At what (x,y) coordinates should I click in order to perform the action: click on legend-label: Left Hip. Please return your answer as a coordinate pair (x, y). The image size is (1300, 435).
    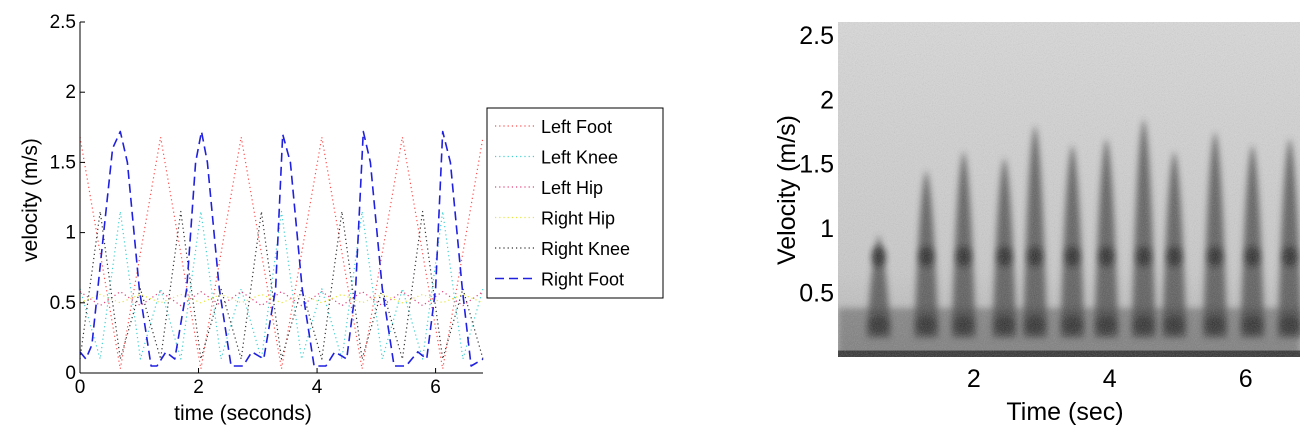
    Looking at the image, I should click on (572, 188).